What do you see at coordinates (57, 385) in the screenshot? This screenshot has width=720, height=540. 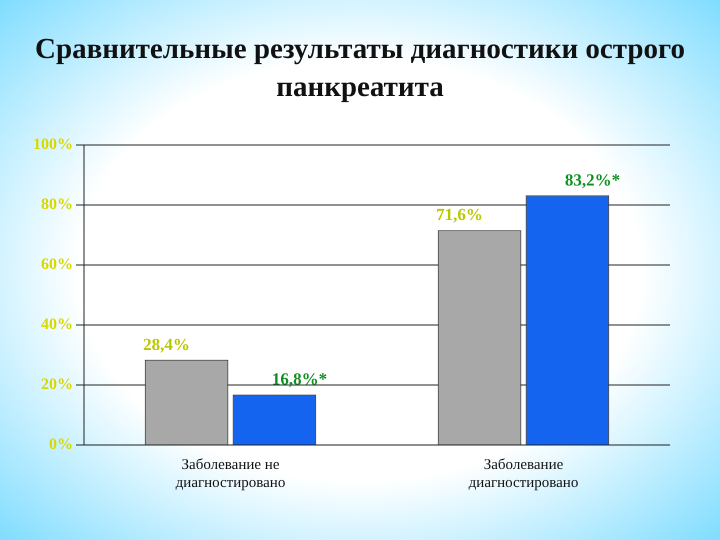 I see `y-tick-label: 20%` at bounding box center [57, 385].